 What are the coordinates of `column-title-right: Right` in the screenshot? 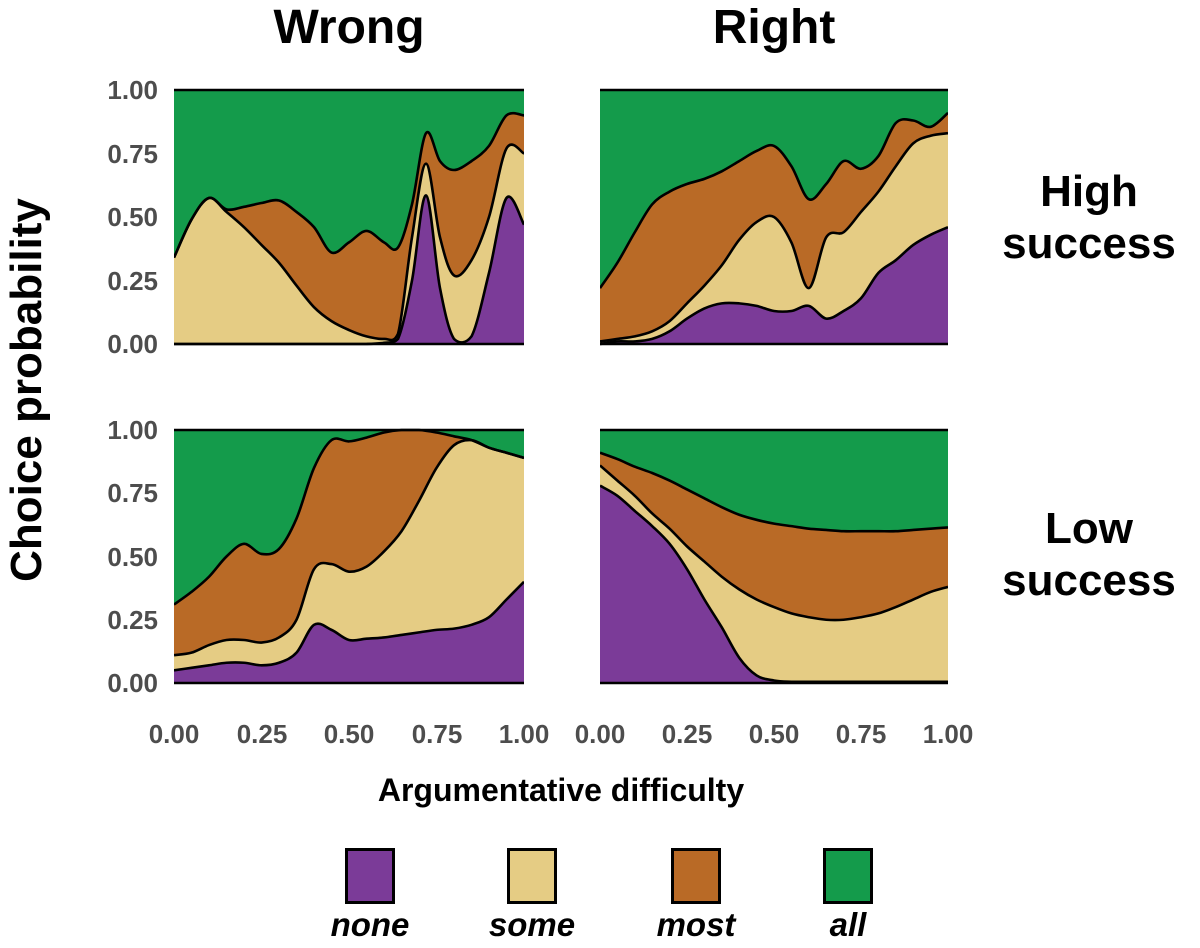 It's located at (774, 27).